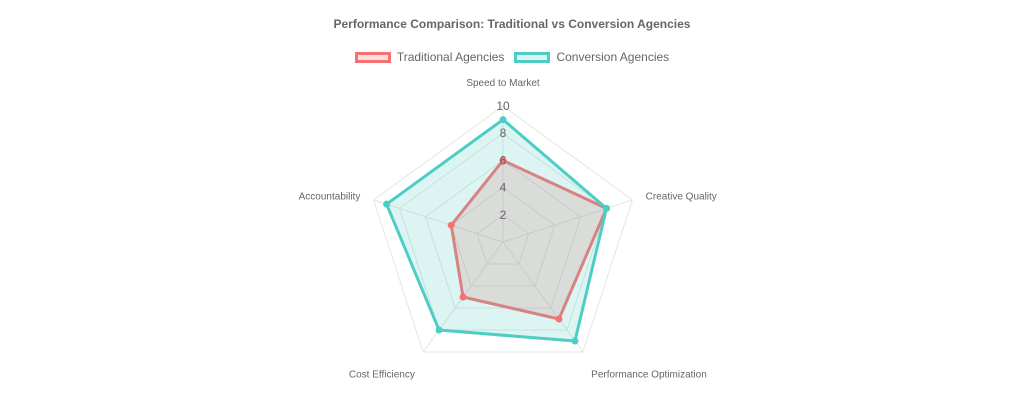 The image size is (1024, 410). I want to click on axis-label-3: Cost Efficiency, so click(382, 374).